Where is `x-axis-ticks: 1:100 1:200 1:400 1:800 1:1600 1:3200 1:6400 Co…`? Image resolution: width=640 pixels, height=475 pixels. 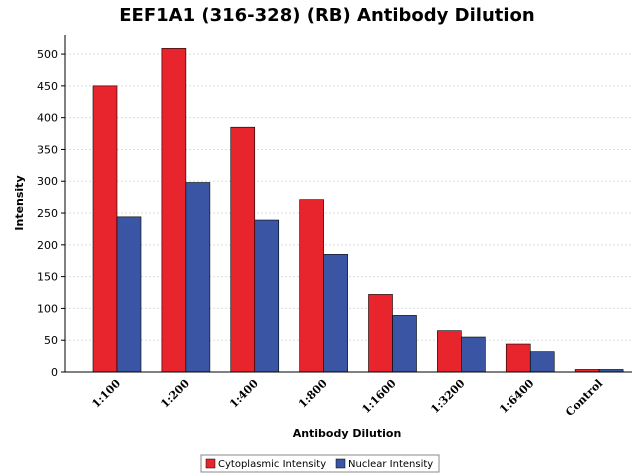
x-axis-ticks: 1:100 1:200 1:400 1:800 1:1600 1:3200 1:6400 Co… is located at coordinates (347, 398).